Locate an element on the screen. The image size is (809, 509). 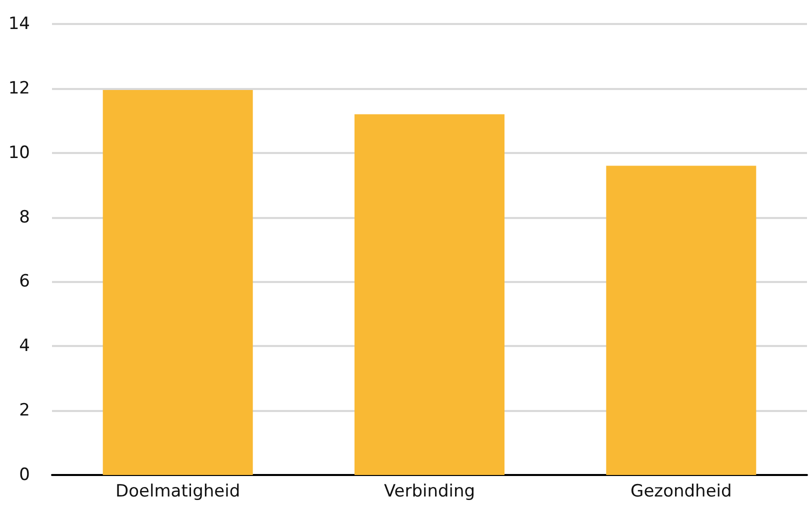
y-tick-label: 14 is located at coordinates (19, 24).